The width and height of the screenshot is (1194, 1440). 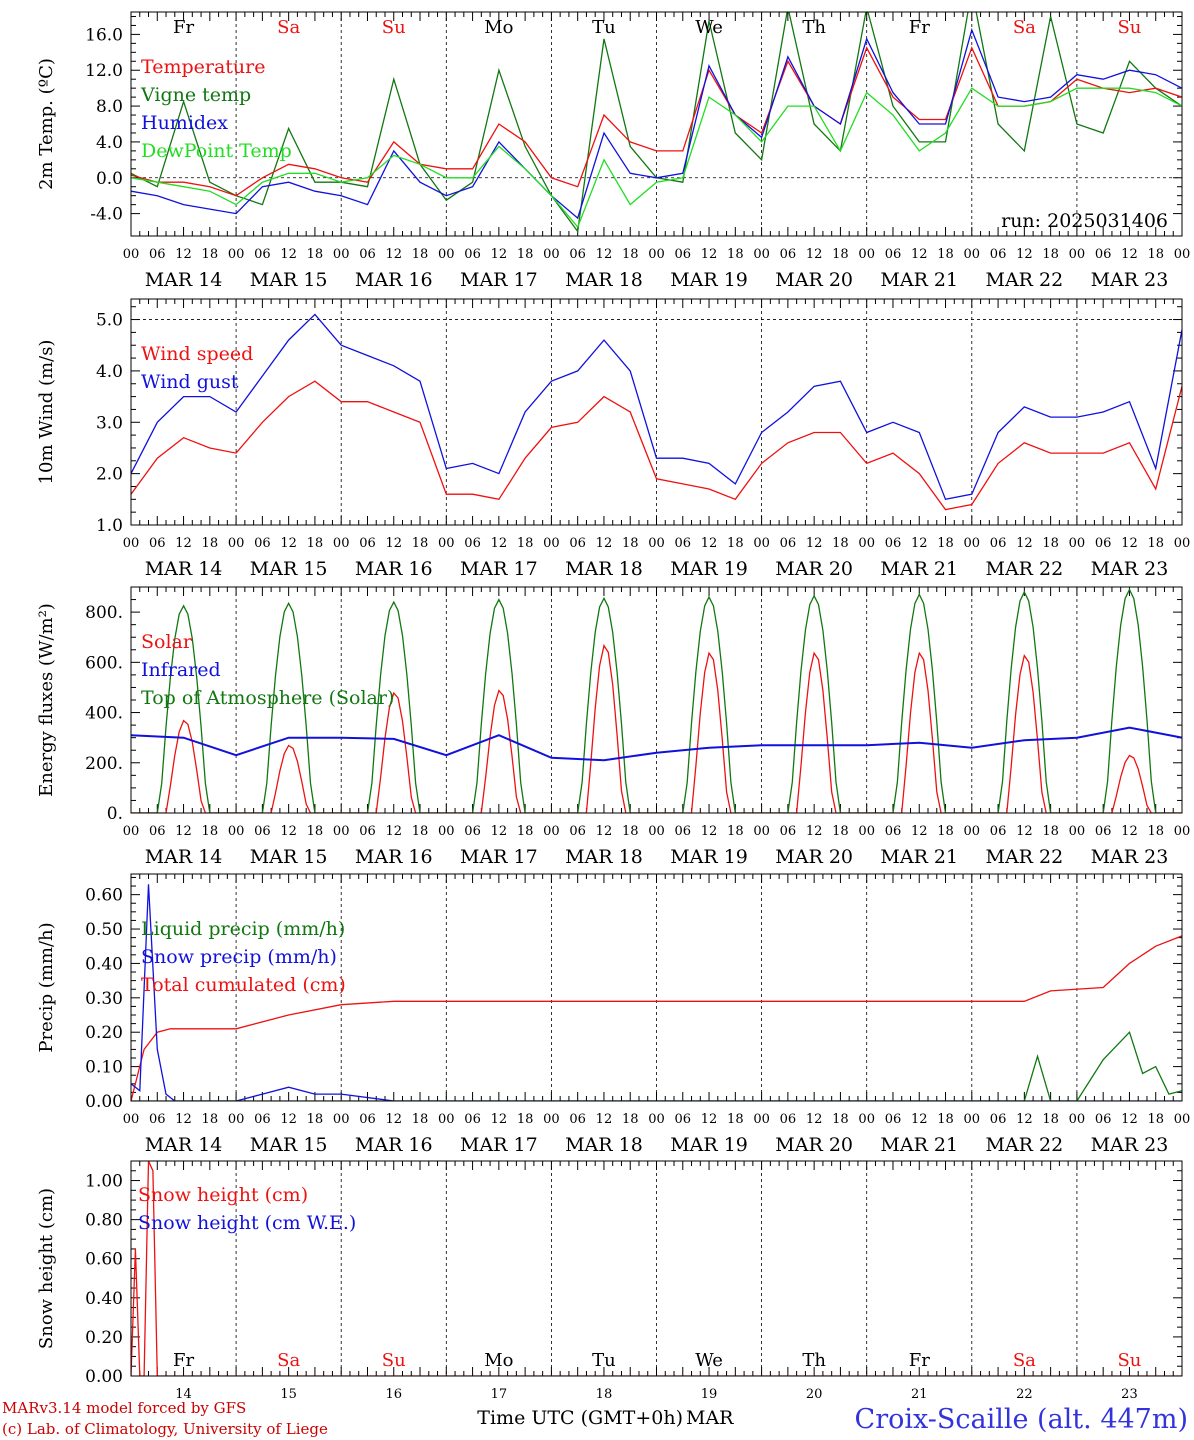 I want to click on y-tick-label: 8.0, so click(x=109, y=107).